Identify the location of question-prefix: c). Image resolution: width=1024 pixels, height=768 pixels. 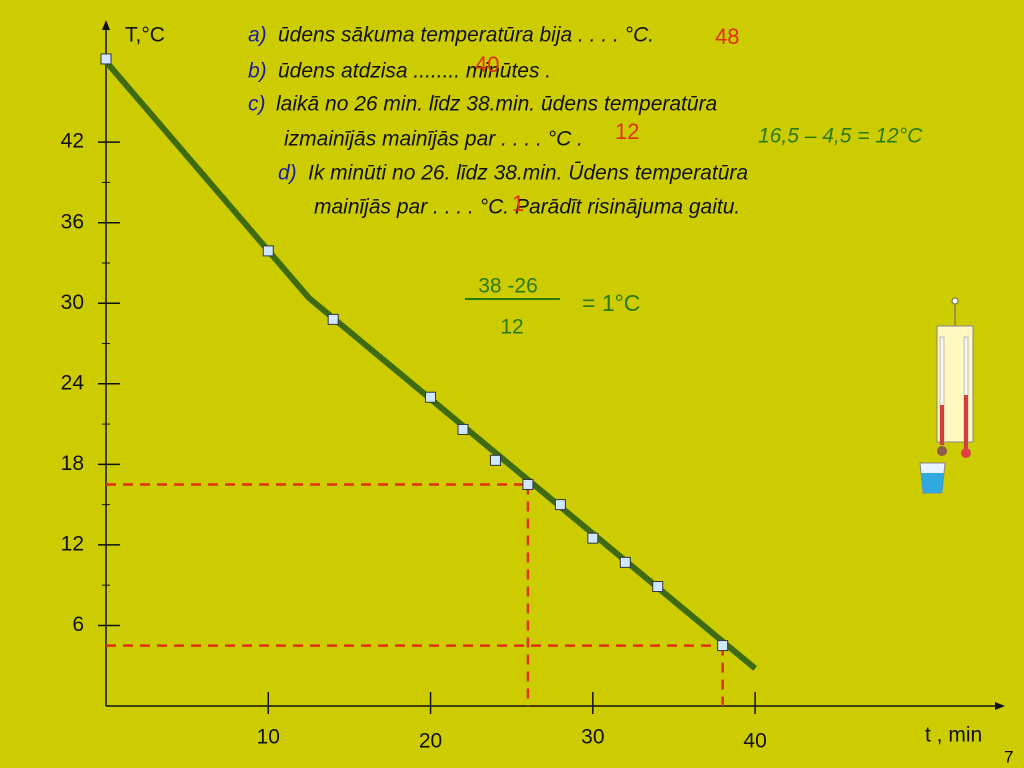
(257, 104).